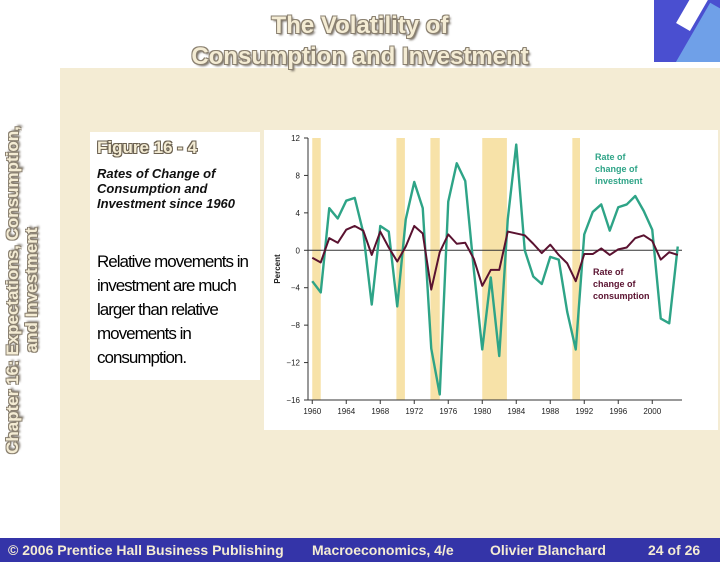 The width and height of the screenshot is (720, 562). Describe the element at coordinates (12, 290) in the screenshot. I see `chapter-label-line1: Chapter 16: Expectations, Consumption,` at that location.